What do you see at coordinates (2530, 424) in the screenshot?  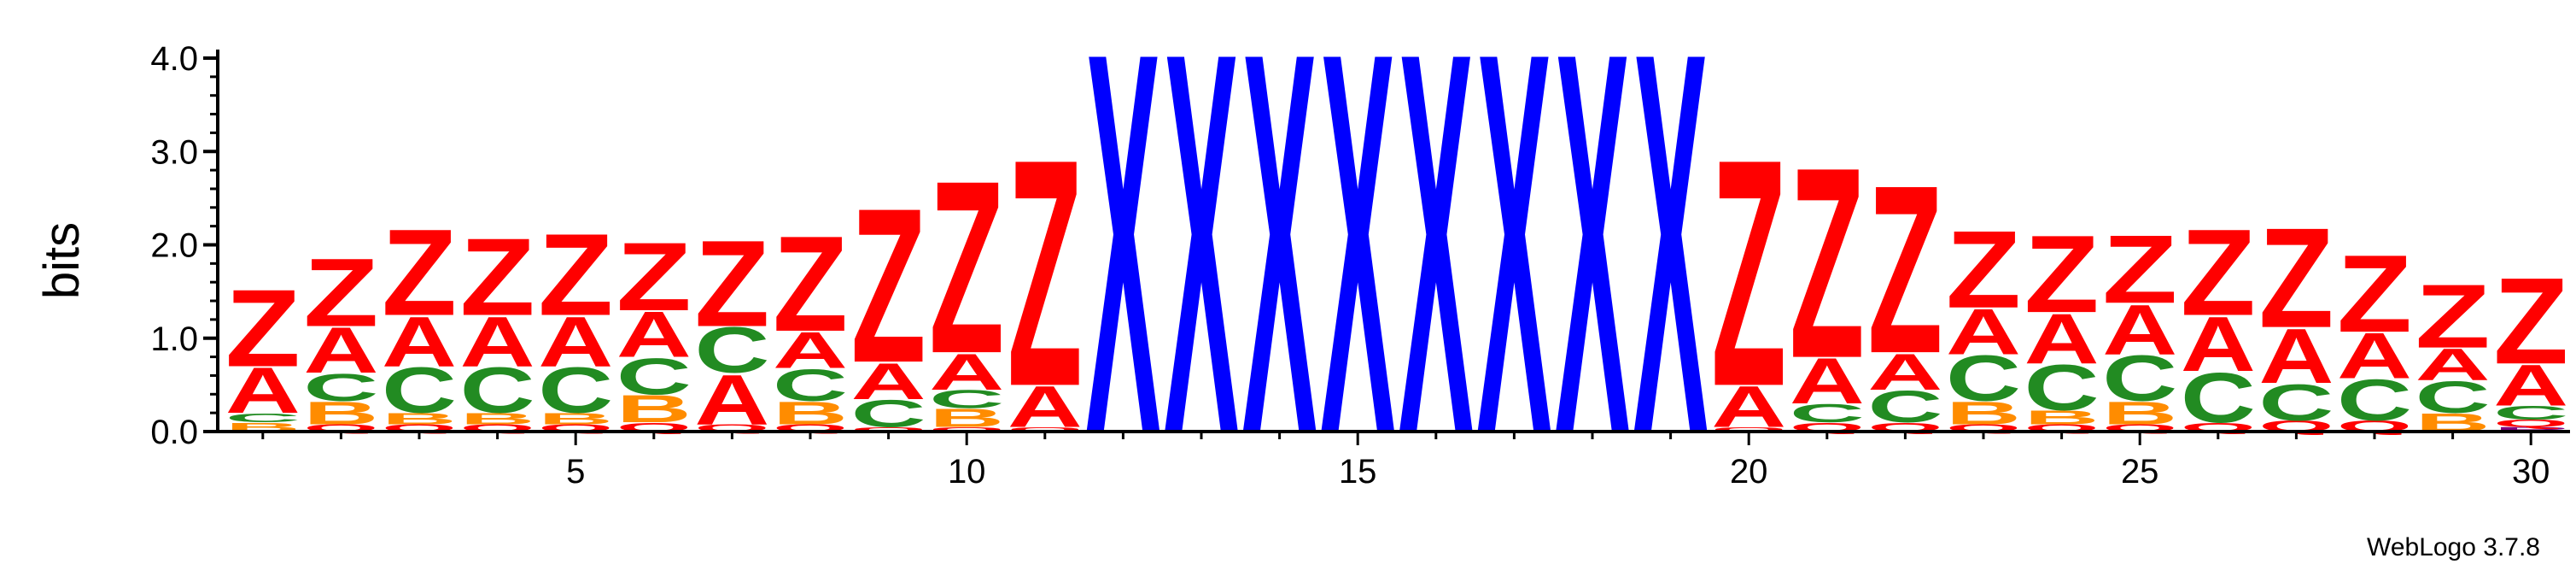 I see `glyph-q-pos-30: Q` at bounding box center [2530, 424].